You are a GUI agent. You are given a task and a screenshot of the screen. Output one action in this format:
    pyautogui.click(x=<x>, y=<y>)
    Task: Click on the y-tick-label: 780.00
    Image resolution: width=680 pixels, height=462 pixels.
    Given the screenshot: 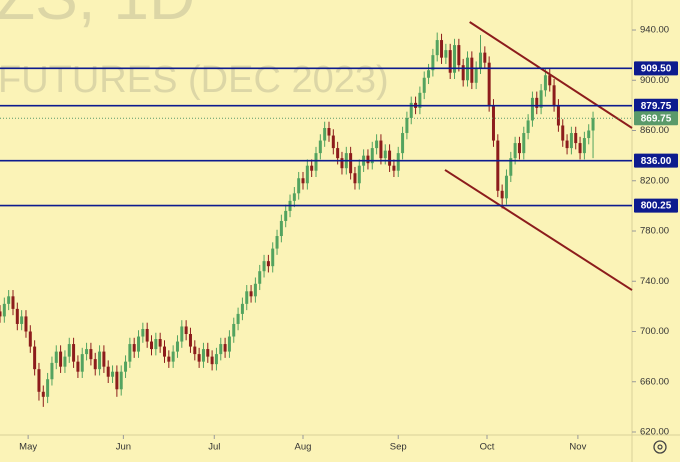 What is the action you would take?
    pyautogui.click(x=654, y=231)
    